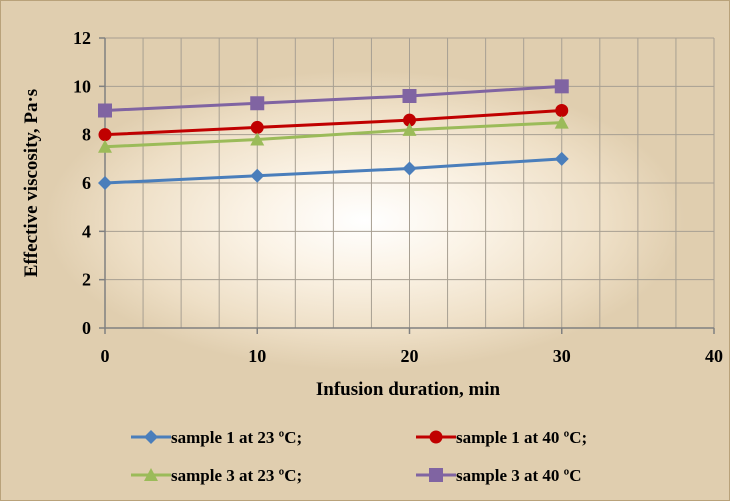 This screenshot has height=502, width=730. Describe the element at coordinates (714, 356) in the screenshot. I see `x-tick-label: 40` at that location.